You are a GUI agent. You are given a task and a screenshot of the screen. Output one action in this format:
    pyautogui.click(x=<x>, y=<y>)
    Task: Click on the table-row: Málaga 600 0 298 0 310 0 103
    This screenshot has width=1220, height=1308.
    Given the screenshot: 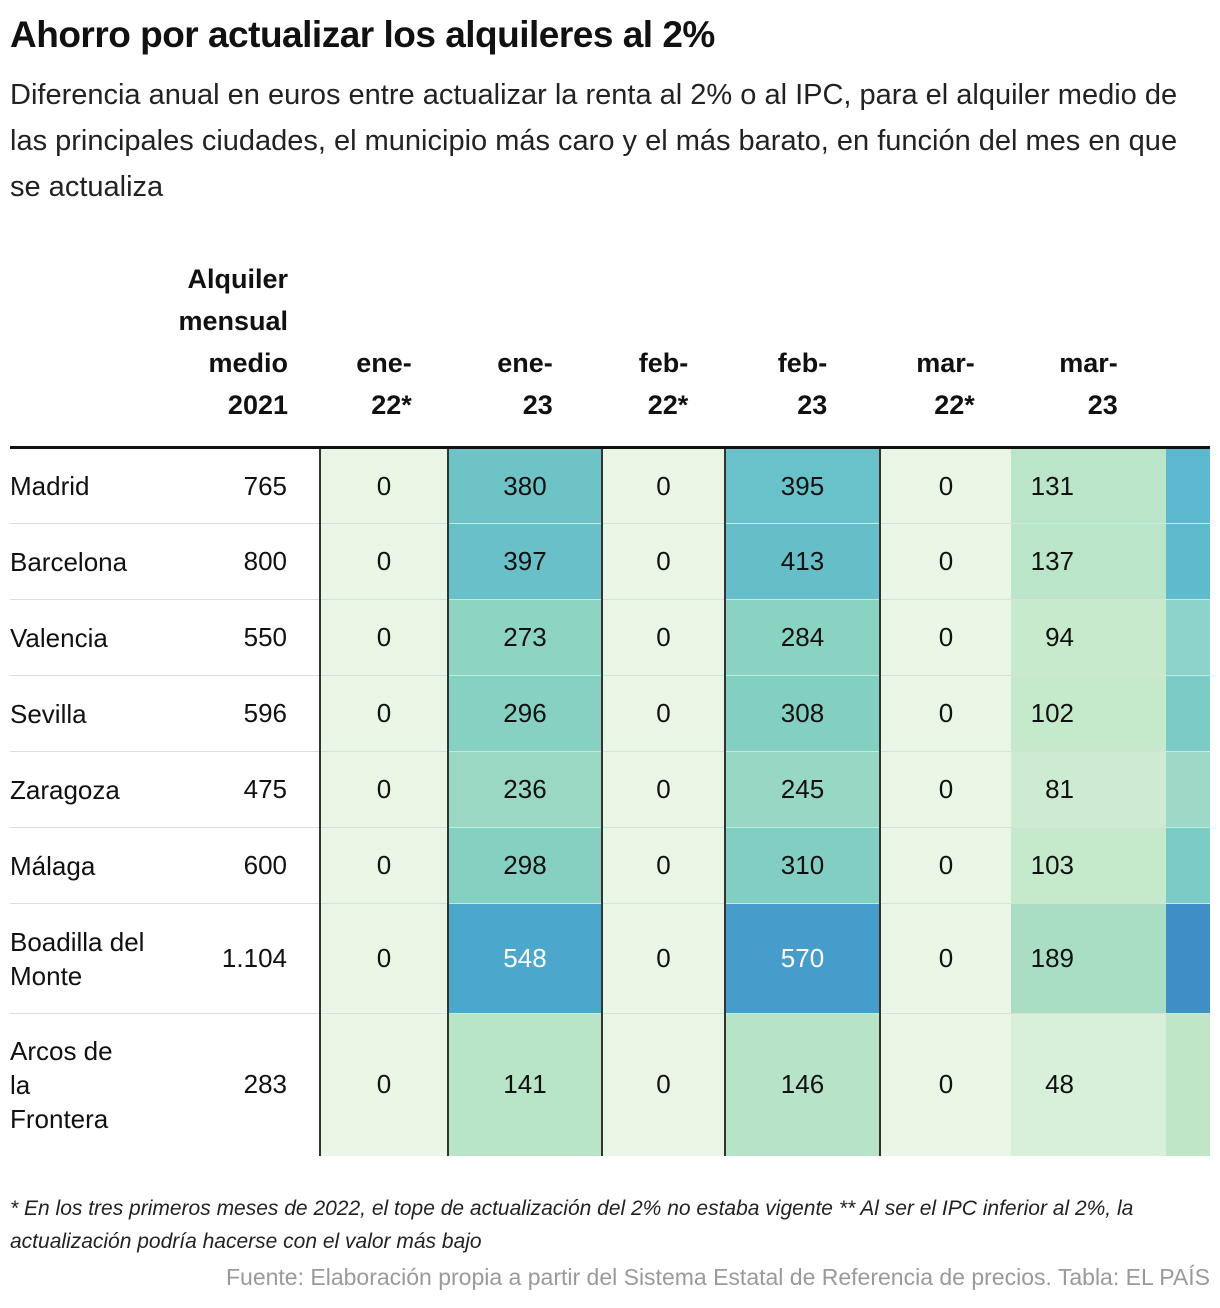 What is the action you would take?
    pyautogui.click(x=610, y=865)
    